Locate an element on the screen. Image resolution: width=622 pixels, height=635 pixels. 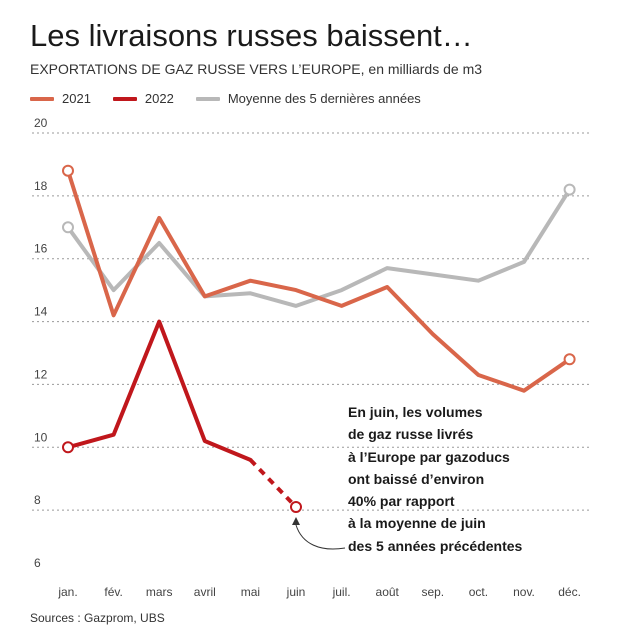
x-tick-label-9: oct. is located at coordinates (478, 592).